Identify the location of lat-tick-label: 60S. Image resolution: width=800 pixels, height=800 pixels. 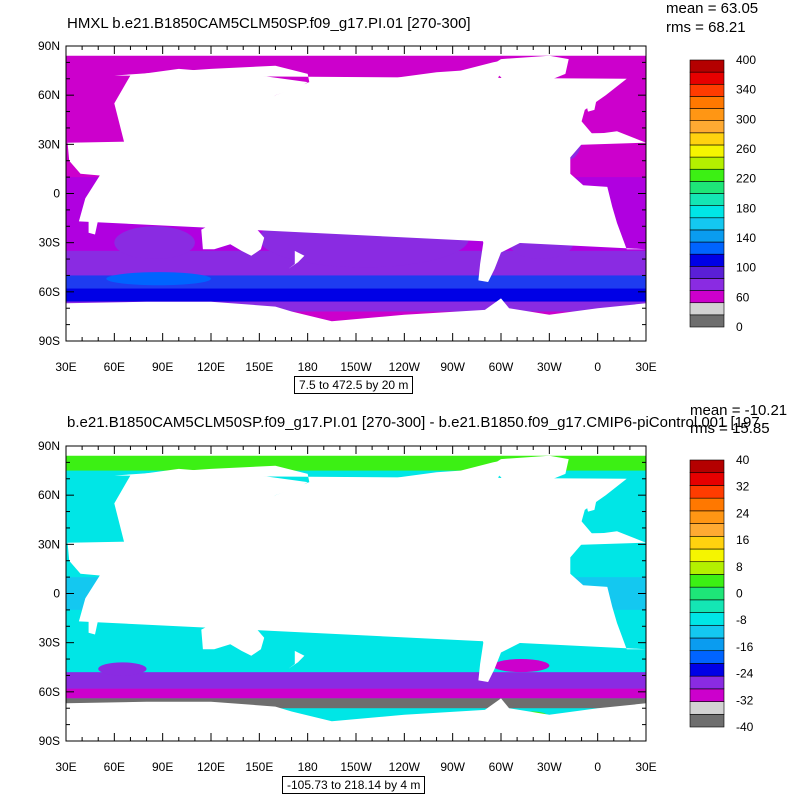
(49, 692).